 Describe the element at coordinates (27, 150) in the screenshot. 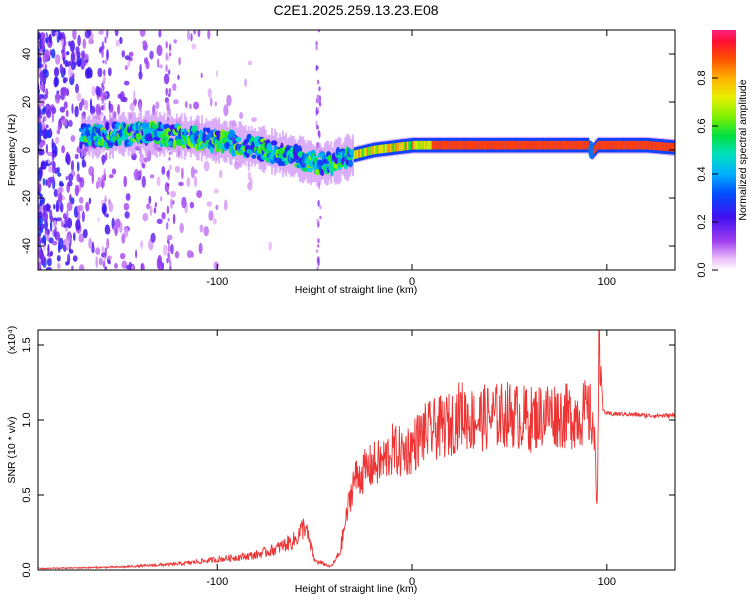

I see `y-tick-label: 0` at that location.